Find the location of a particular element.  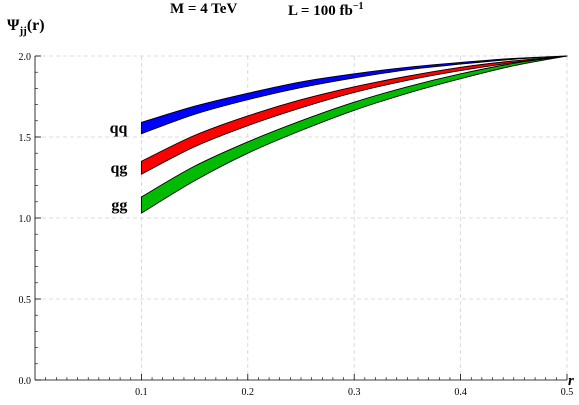

series-label-qq: qq is located at coordinates (119, 128).